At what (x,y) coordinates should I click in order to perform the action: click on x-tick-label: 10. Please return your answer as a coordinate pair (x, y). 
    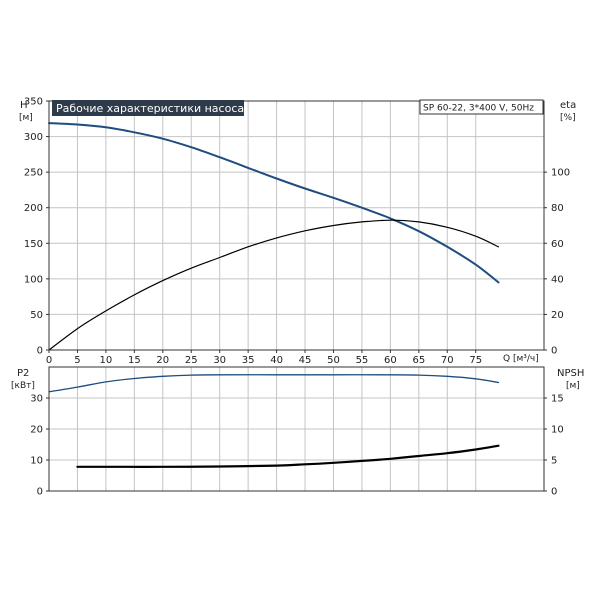
    Looking at the image, I should click on (106, 360).